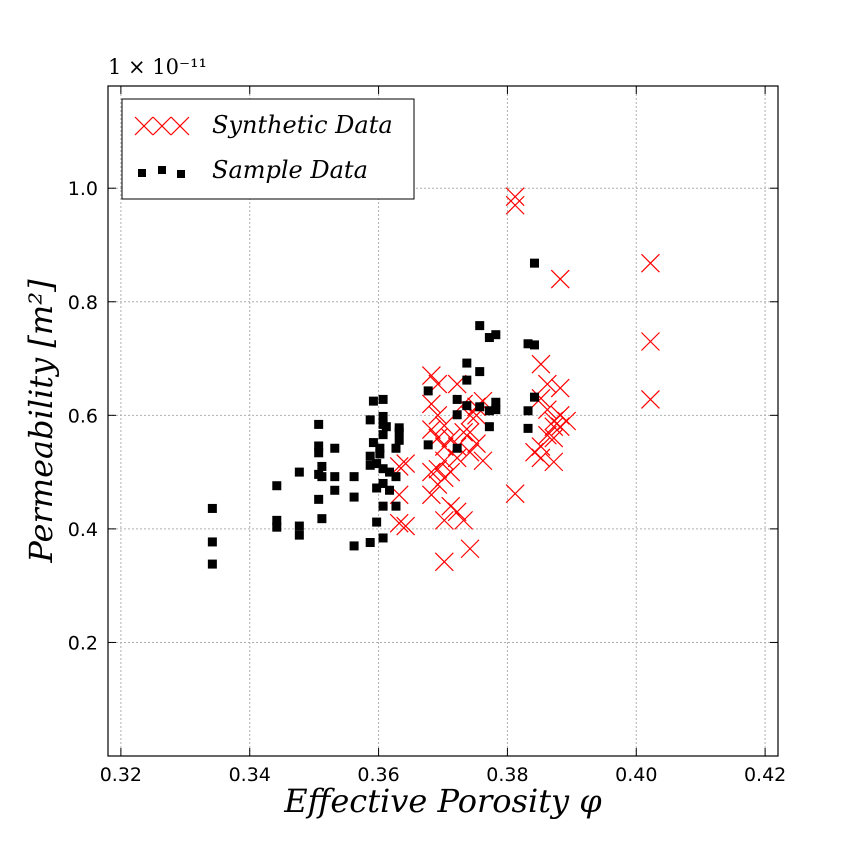 The image size is (864, 864). What do you see at coordinates (83, 303) in the screenshot?
I see `y-tick-label: 0.8` at bounding box center [83, 303].